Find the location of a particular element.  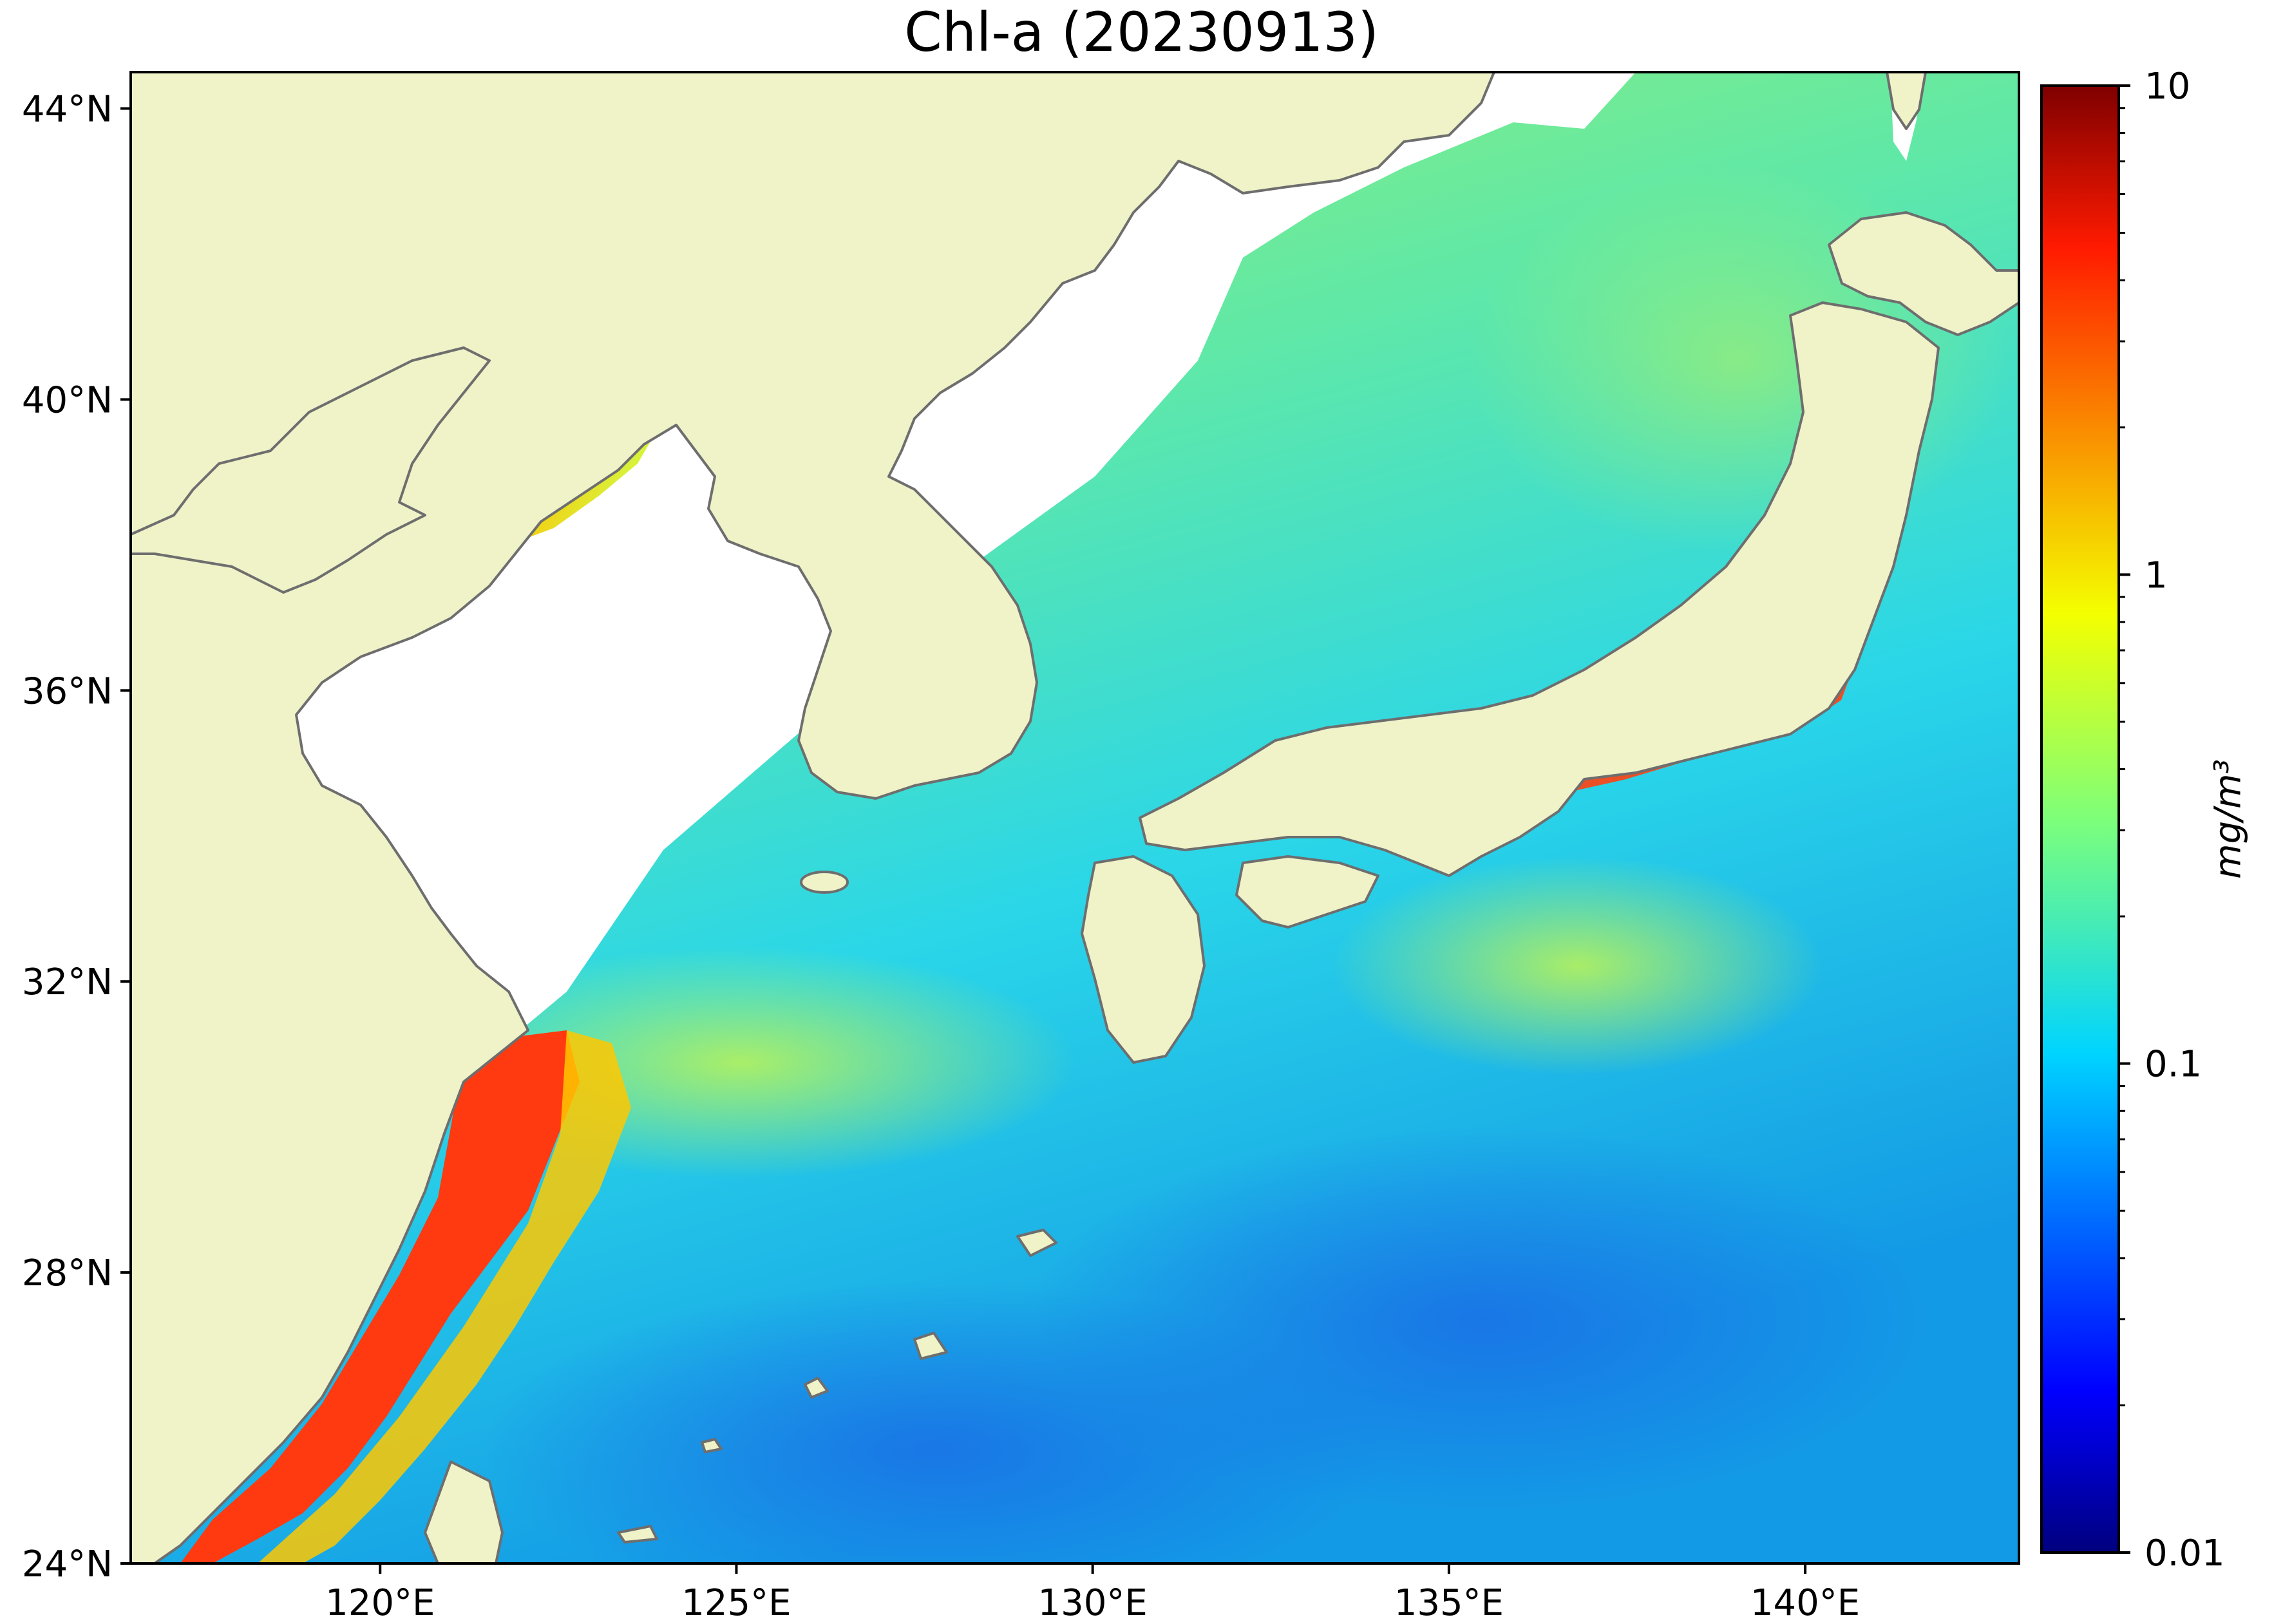

colorbar-axis: 0.01 0.1 1 10 is located at coordinates (2172, 820).